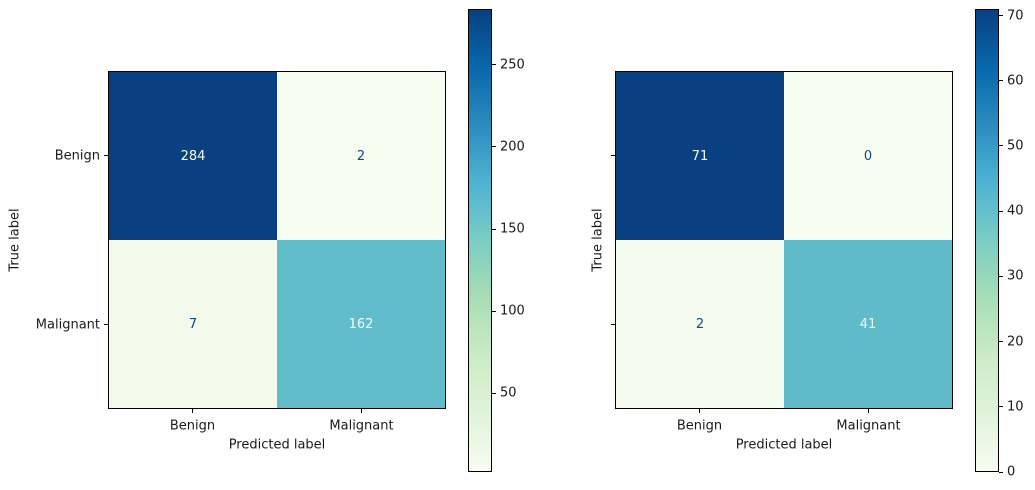 The image size is (1035, 490). I want to click on colorbar-tick-label: 70, so click(1015, 16).